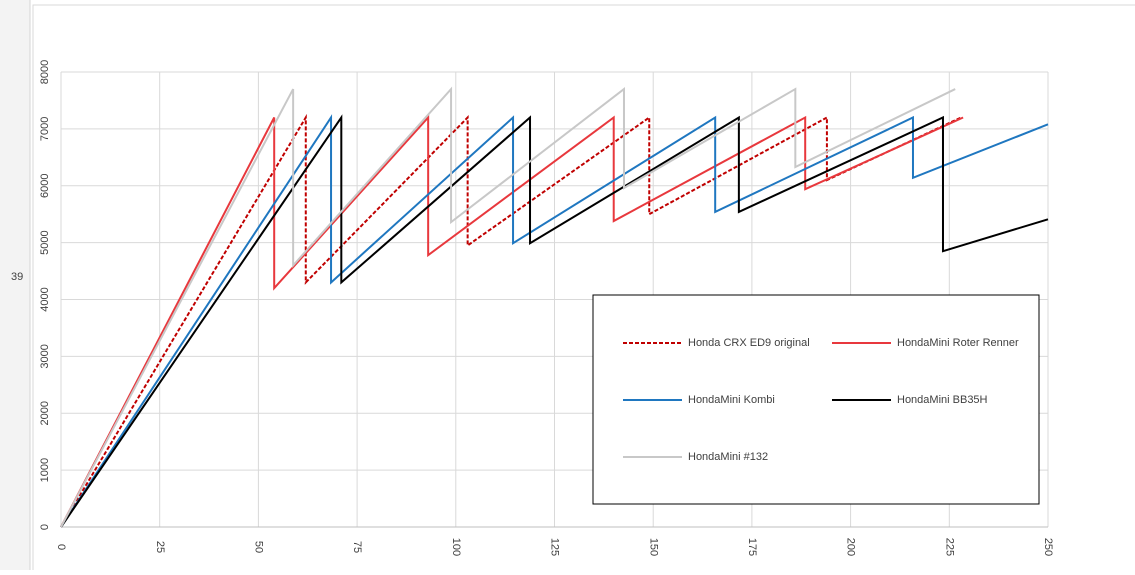  I want to click on x-tick-label: 50, so click(258, 547).